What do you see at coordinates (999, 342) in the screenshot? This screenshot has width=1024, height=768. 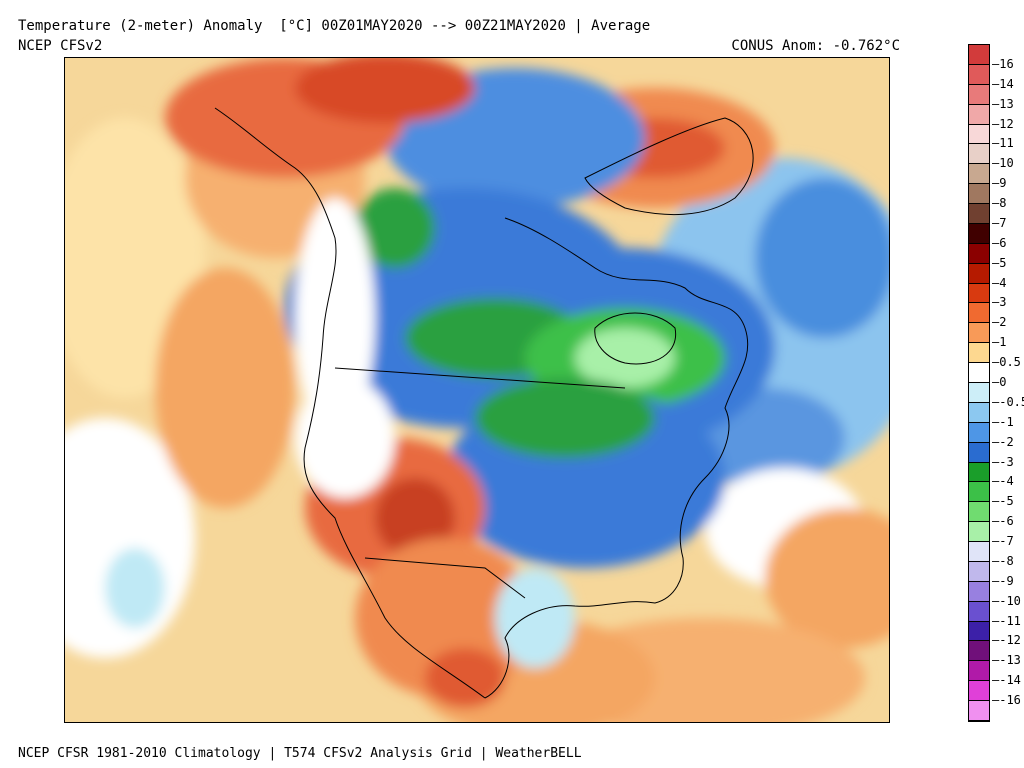 I see `color-scale-label: –1` at bounding box center [999, 342].